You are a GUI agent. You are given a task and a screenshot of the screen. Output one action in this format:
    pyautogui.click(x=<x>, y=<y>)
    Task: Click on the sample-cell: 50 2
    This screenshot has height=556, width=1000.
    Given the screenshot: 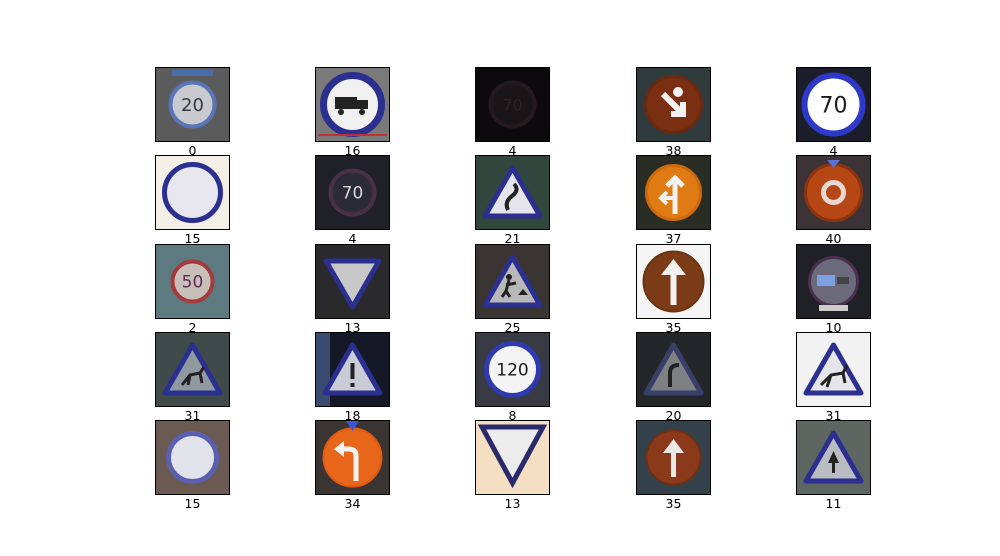 What is the action you would take?
    pyautogui.click(x=192, y=289)
    